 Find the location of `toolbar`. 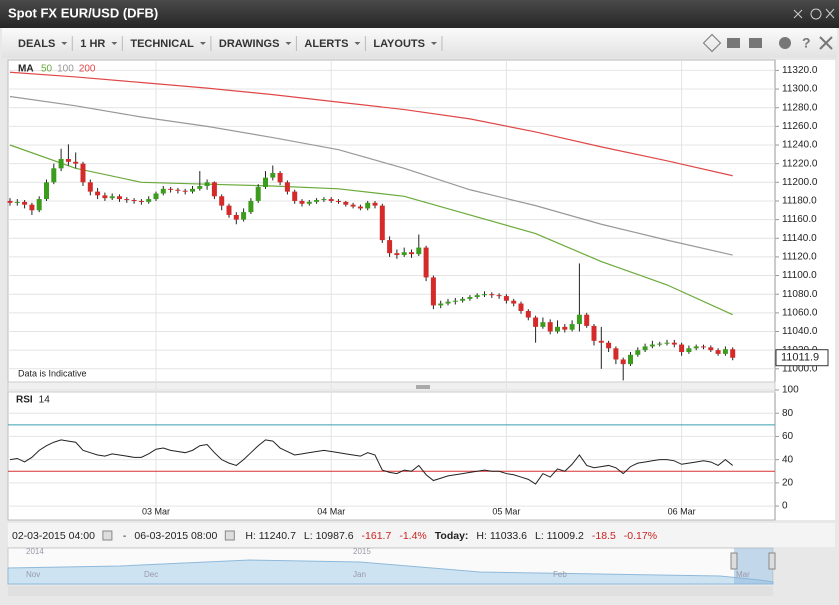

toolbar is located at coordinates (419, 43).